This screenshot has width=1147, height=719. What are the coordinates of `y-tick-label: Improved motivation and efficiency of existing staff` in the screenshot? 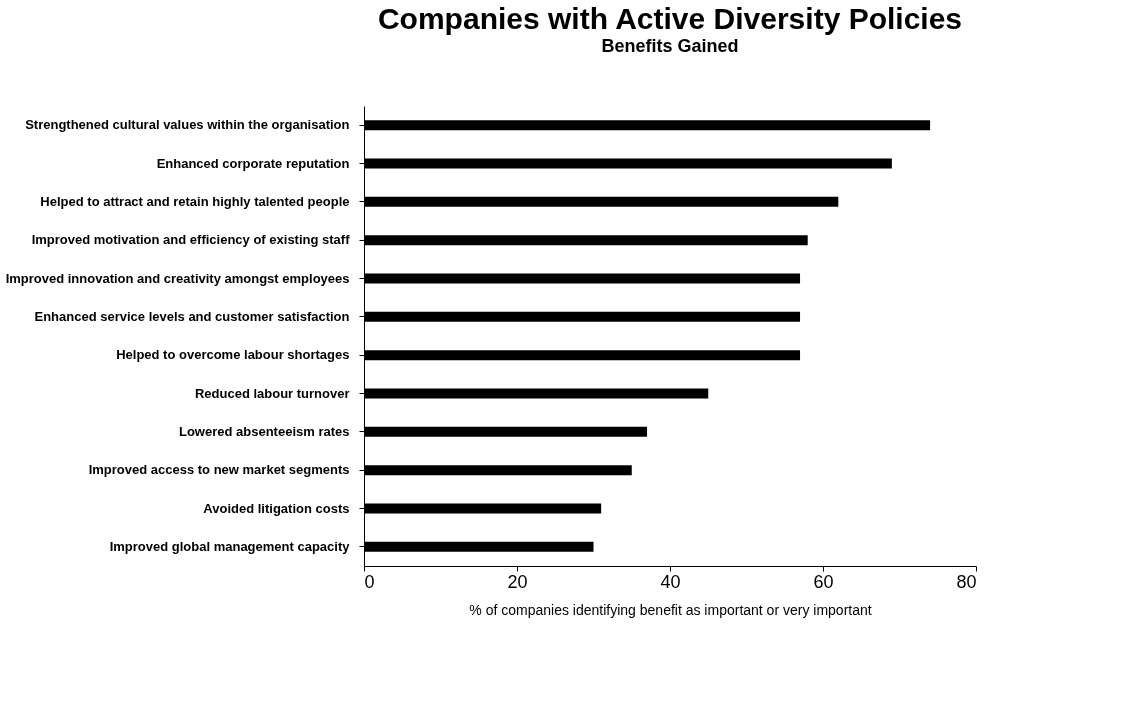 It's located at (191, 240).